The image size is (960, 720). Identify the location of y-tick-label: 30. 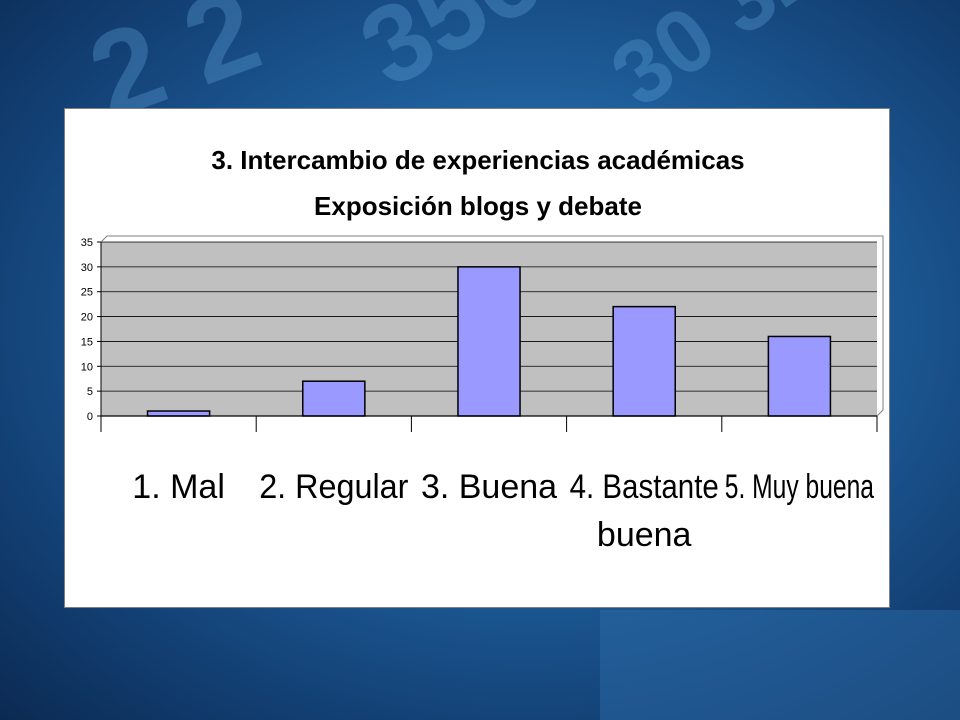
(87, 268).